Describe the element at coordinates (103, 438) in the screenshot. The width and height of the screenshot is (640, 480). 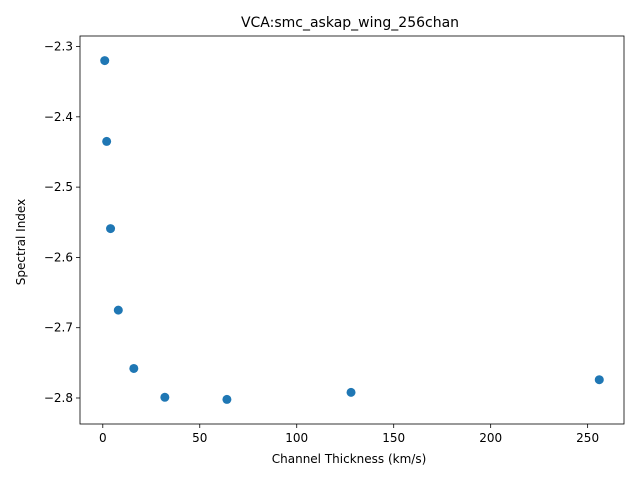
I see `x-tick-label: 0` at that location.